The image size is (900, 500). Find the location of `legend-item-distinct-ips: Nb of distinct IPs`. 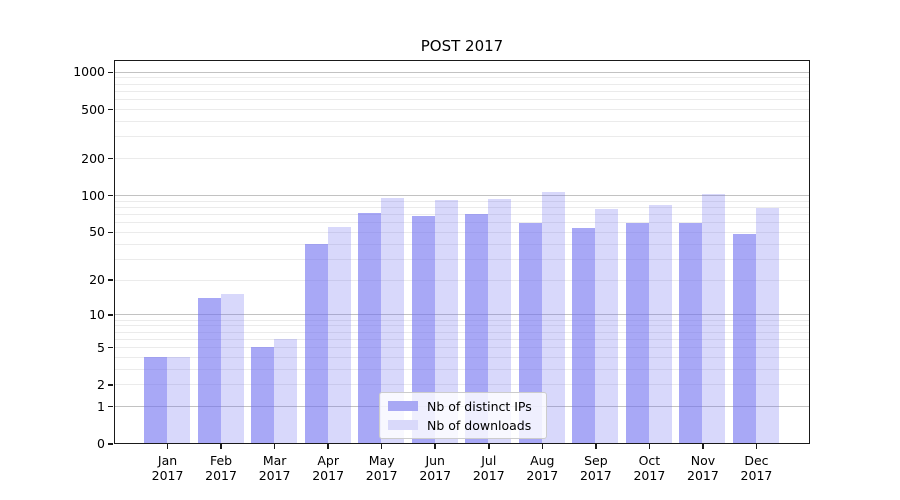

legend-item-distinct-ips: Nb of distinct IPs is located at coordinates (463, 406).